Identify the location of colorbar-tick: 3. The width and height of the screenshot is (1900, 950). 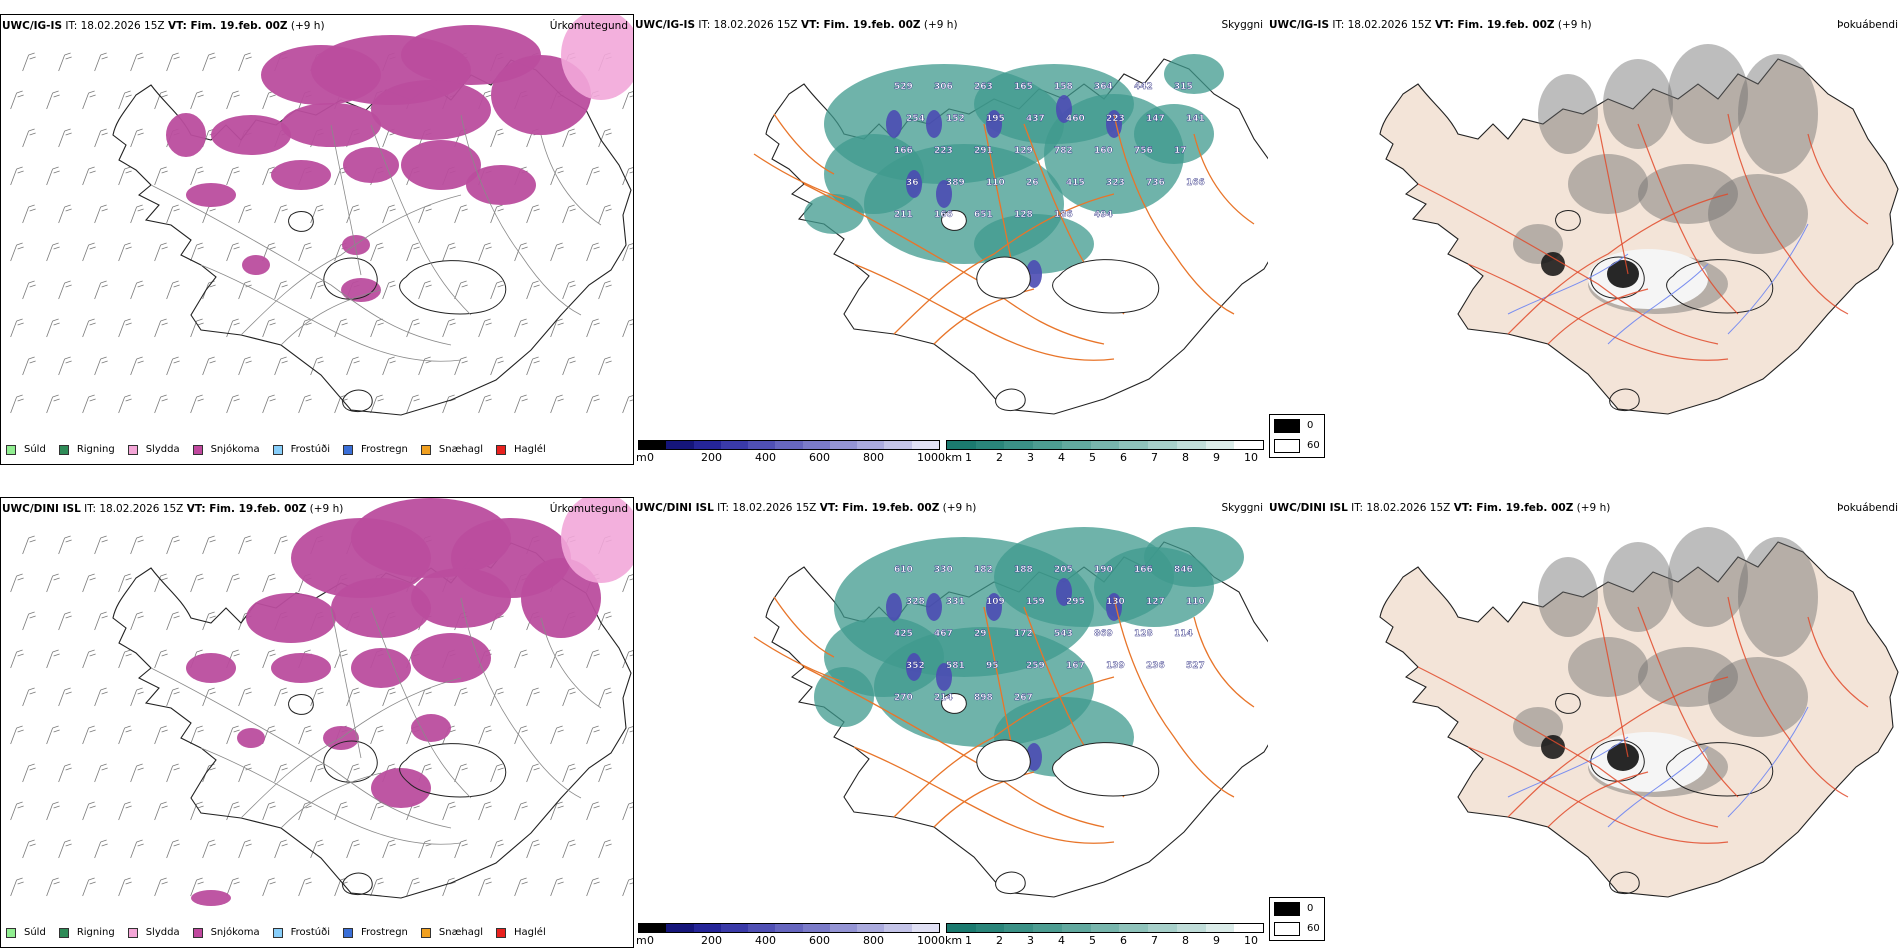
(1030, 457).